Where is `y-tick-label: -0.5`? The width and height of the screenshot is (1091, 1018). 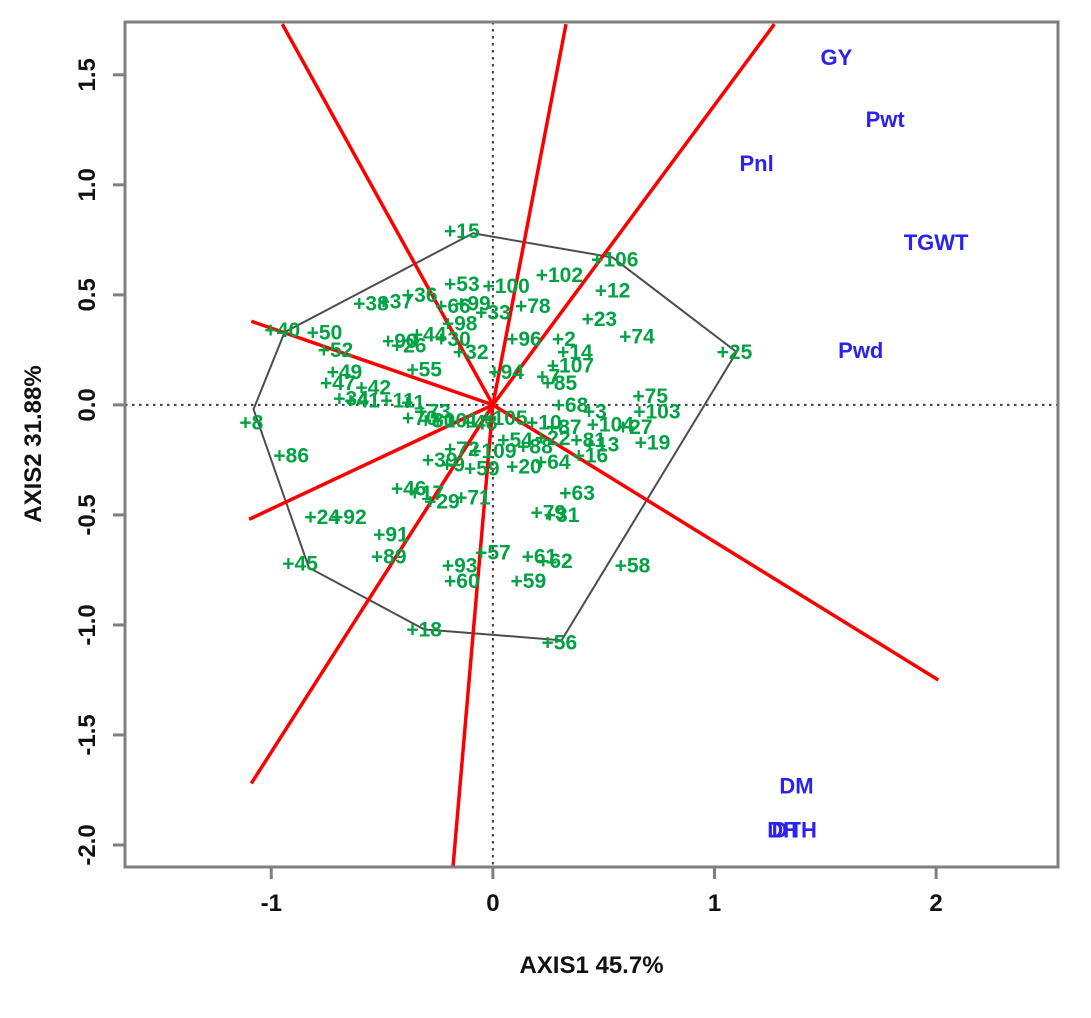 y-tick-label: -0.5 is located at coordinates (87, 514).